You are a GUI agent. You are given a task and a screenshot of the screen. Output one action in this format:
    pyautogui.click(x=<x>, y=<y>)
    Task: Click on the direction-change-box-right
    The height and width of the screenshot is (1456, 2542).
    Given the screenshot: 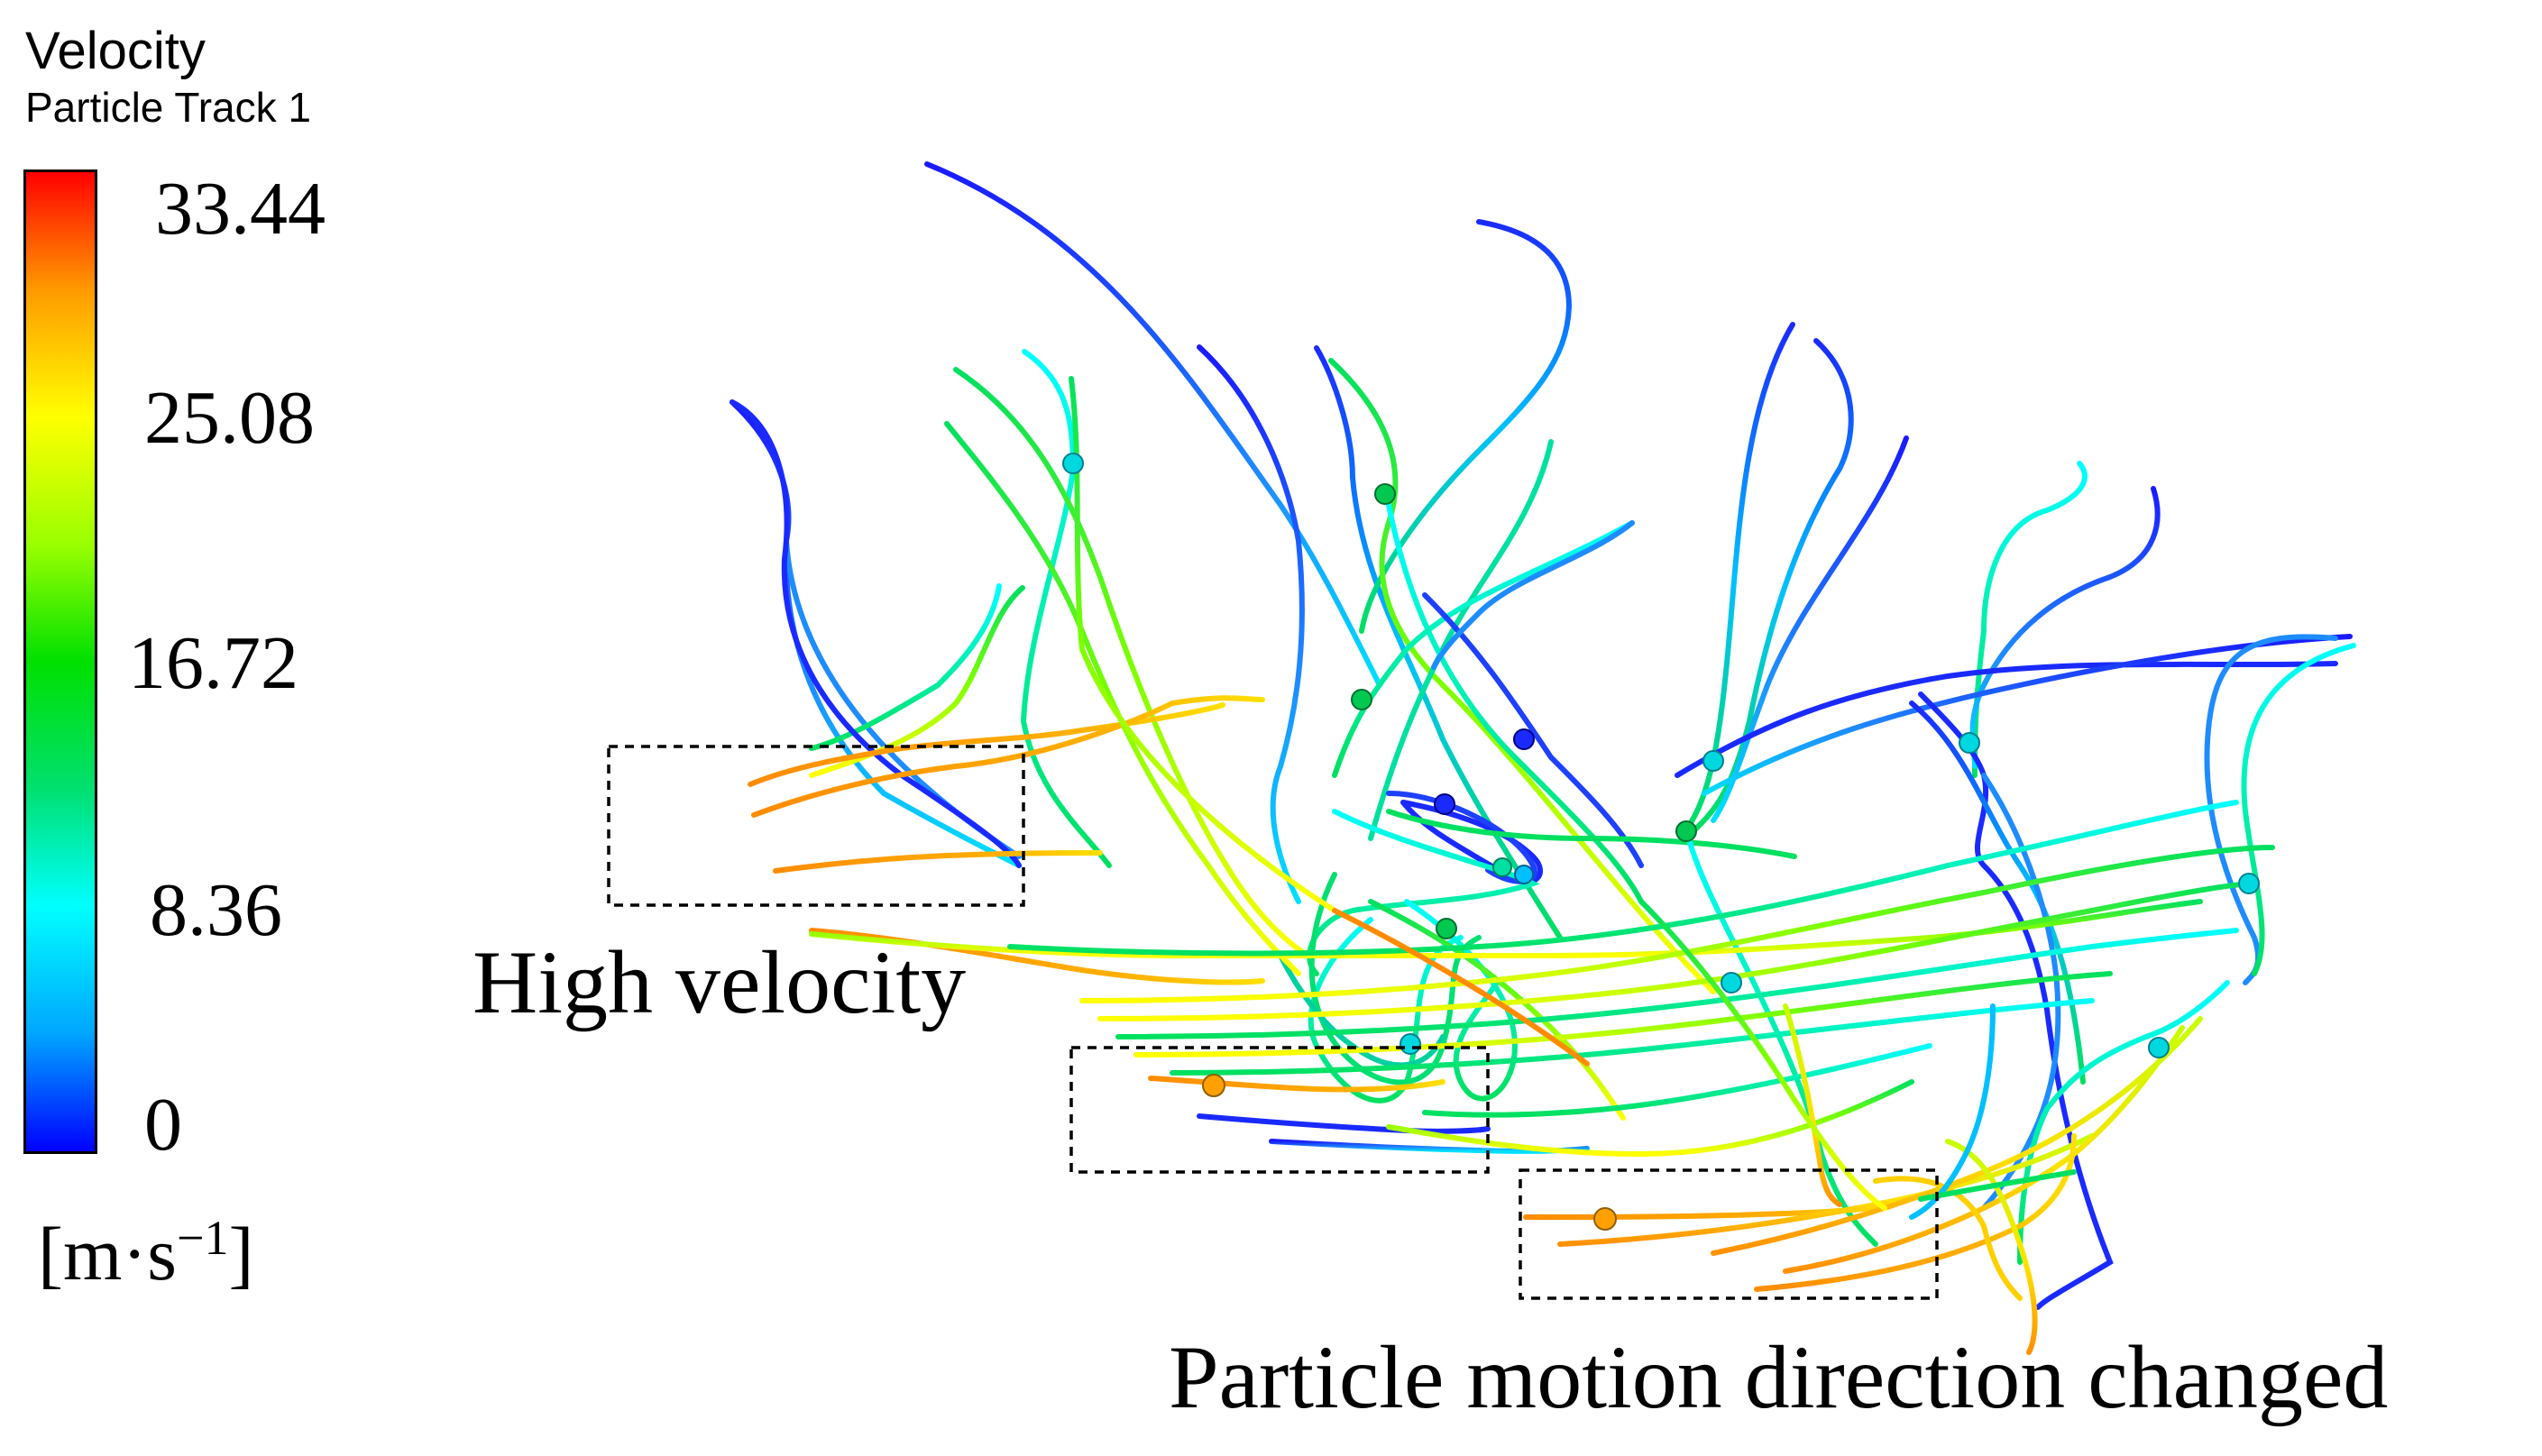 What is the action you would take?
    pyautogui.click(x=1729, y=1234)
    